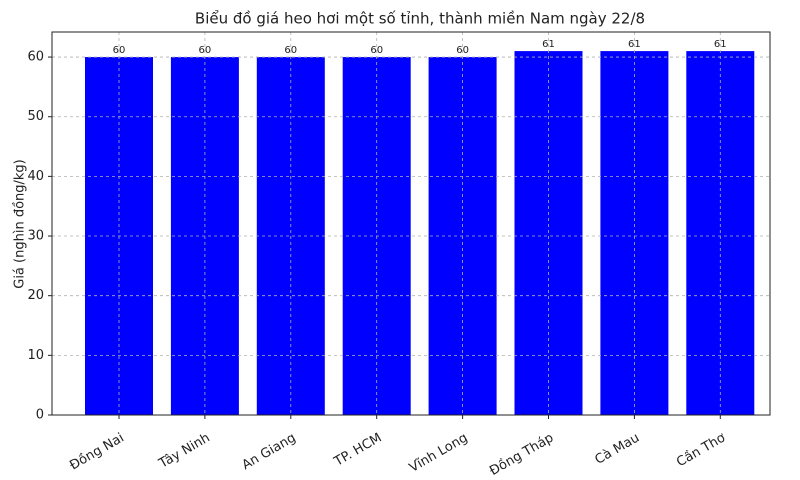 Image resolution: width=800 pixels, height=480 pixels. What do you see at coordinates (269, 452) in the screenshot?
I see `x-tick-label: An Giang` at bounding box center [269, 452].